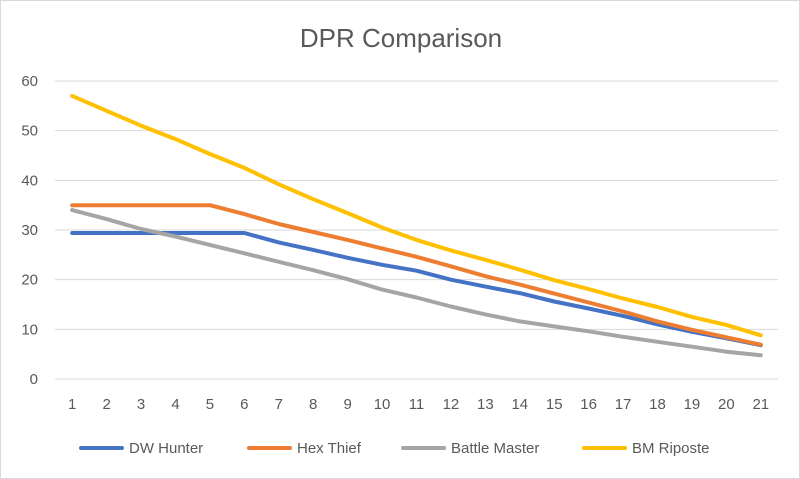  What do you see at coordinates (588, 404) in the screenshot?
I see `x-tick-label: 16` at bounding box center [588, 404].